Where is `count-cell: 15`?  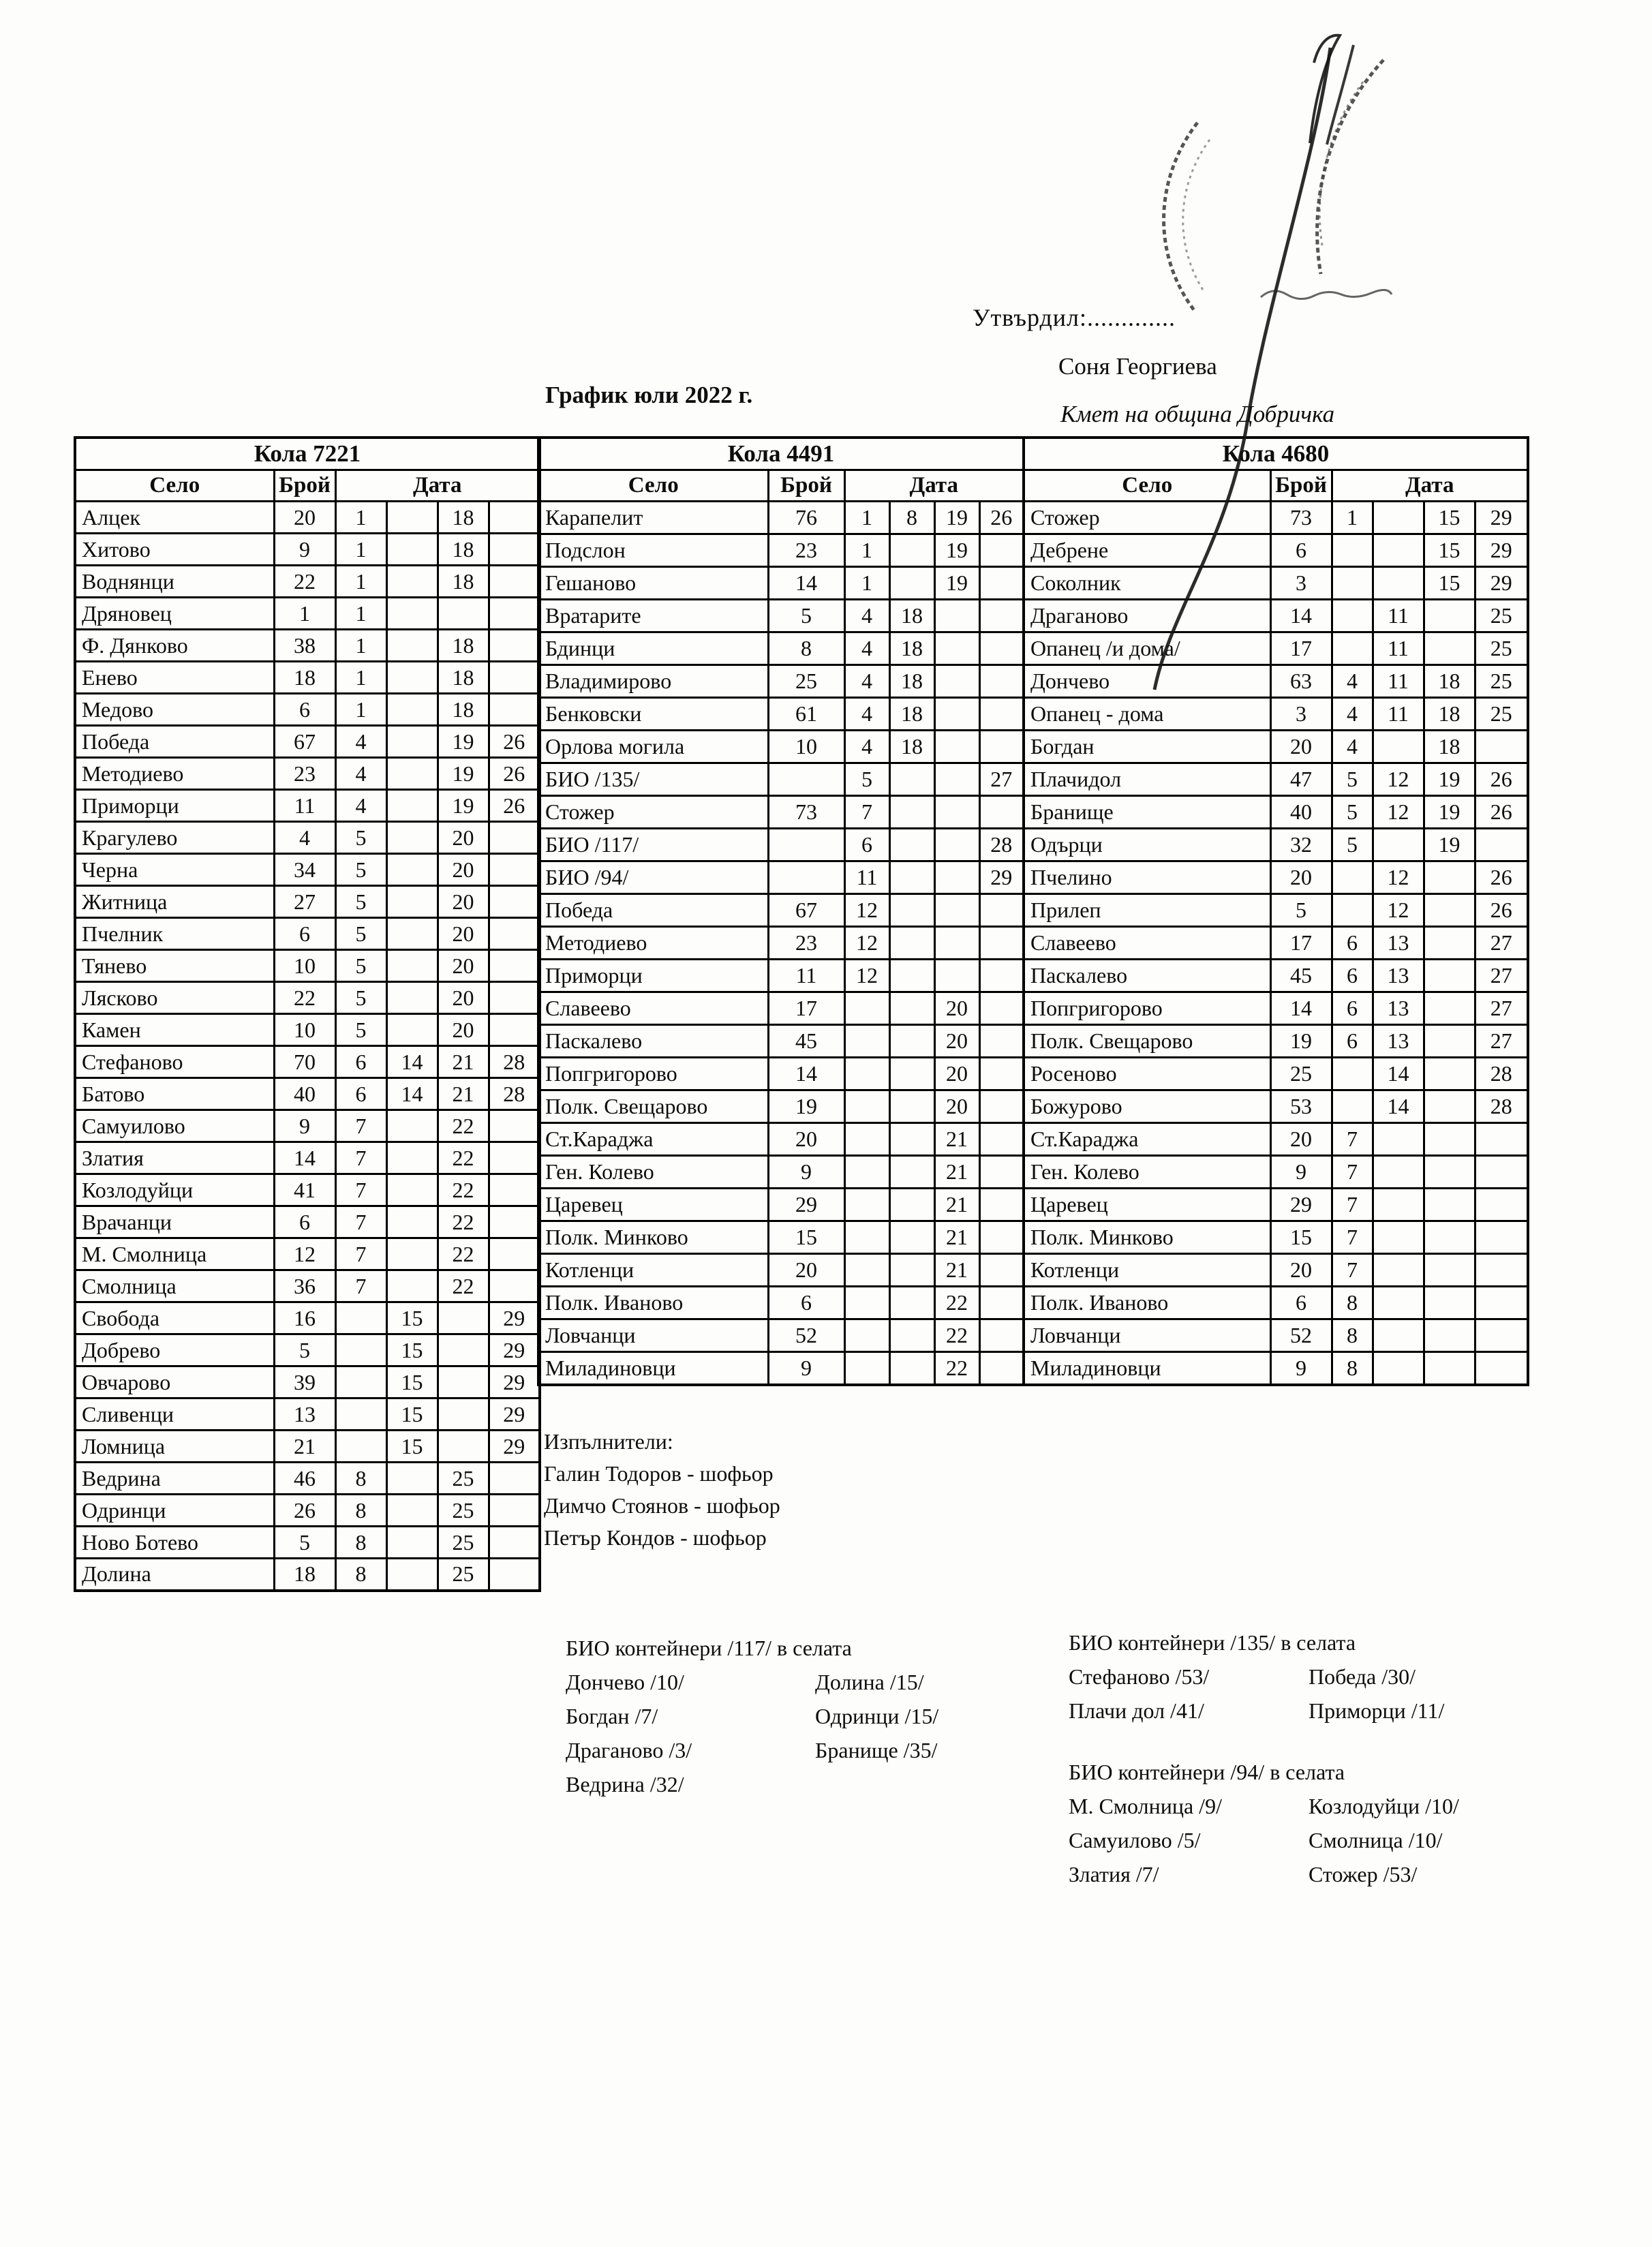
count-cell: 15 is located at coordinates (1301, 1237).